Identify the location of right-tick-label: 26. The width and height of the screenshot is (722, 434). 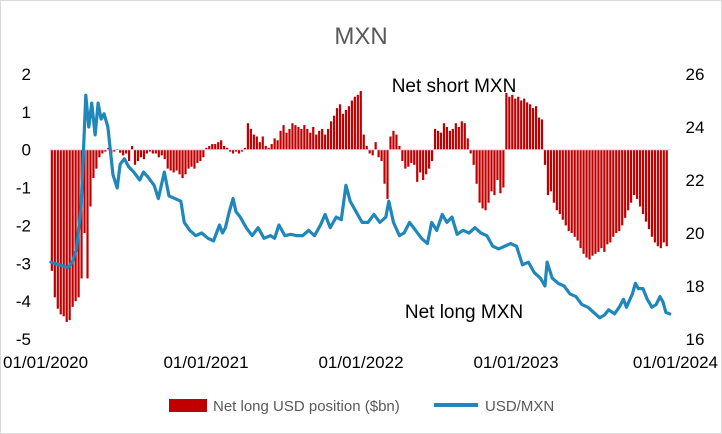
(695, 74).